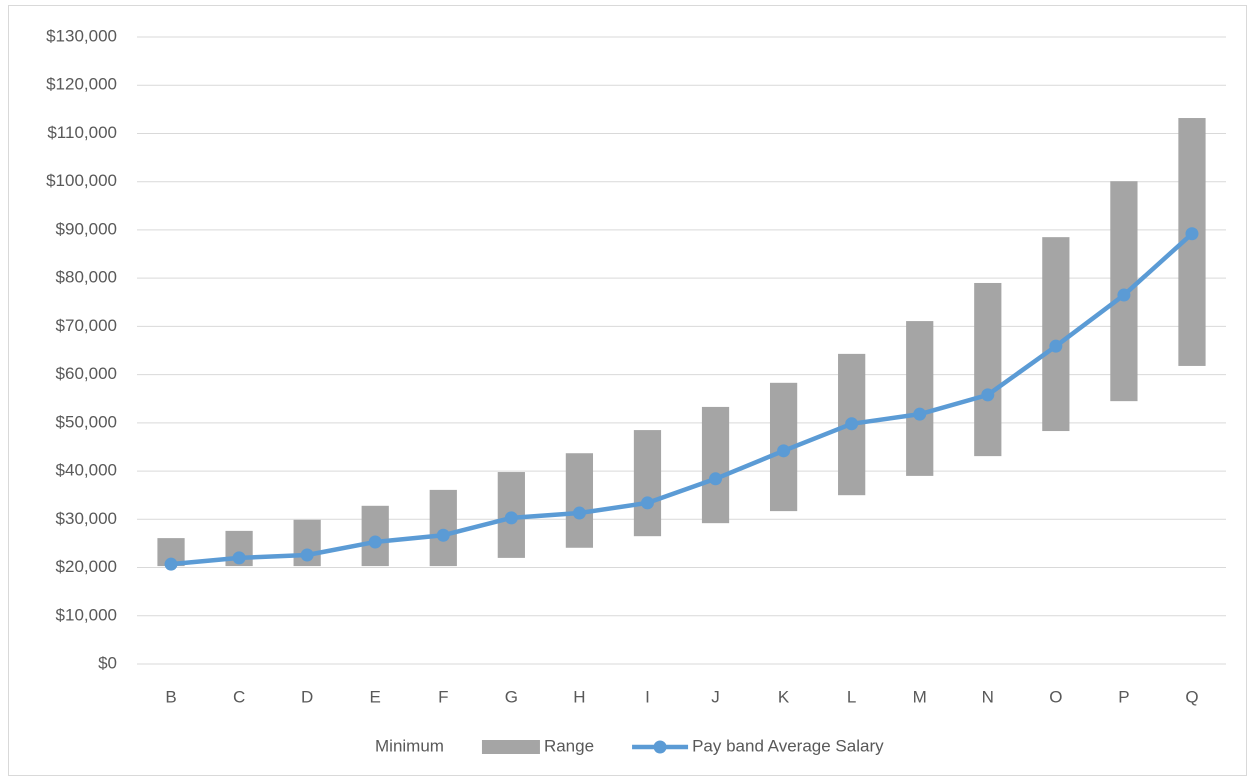  I want to click on y-tick-label: $50,000, so click(86, 421).